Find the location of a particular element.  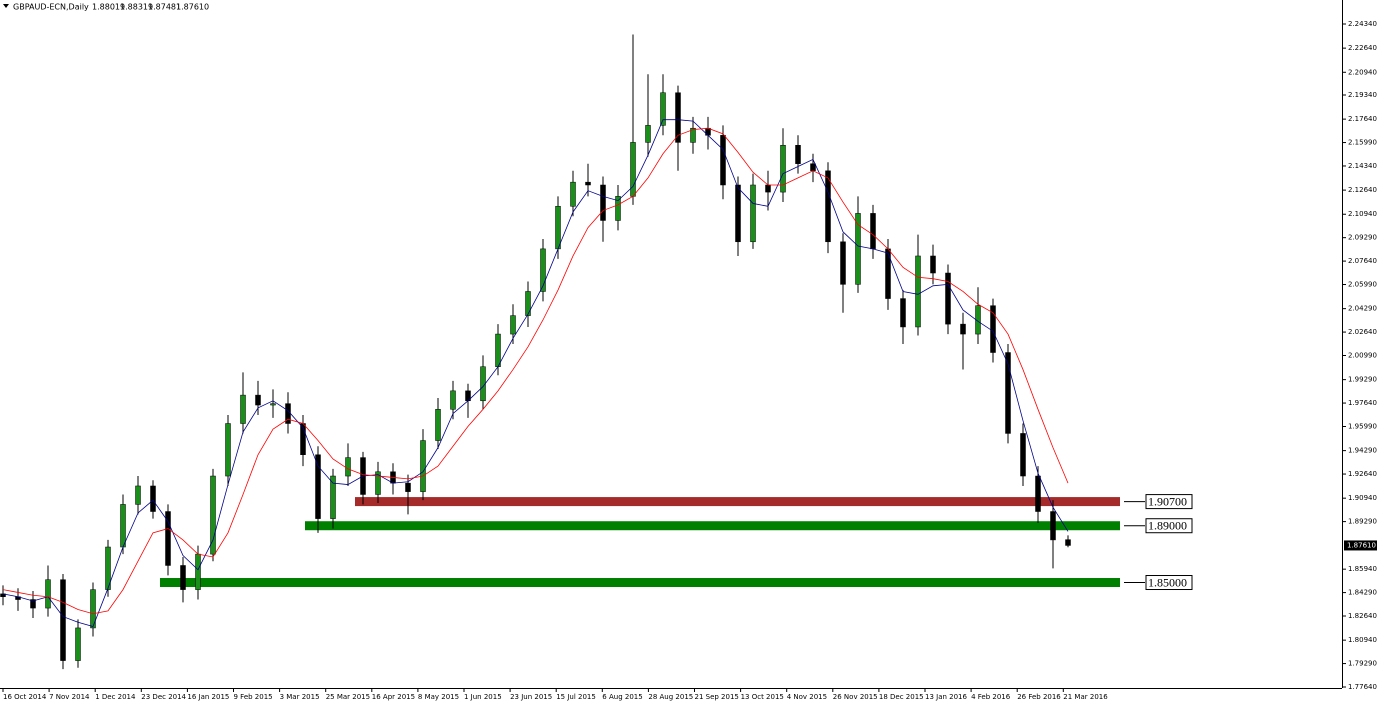

x-tick-label: 26 Feb 2016 is located at coordinates (1039, 697).